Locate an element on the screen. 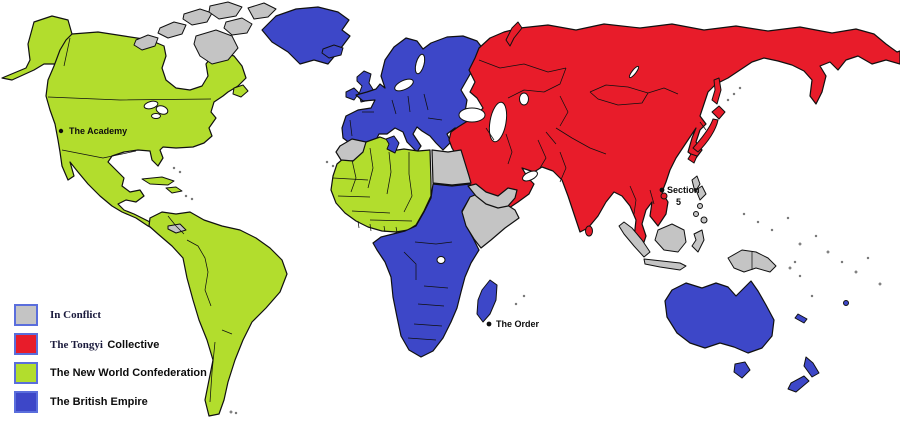 This screenshot has width=900, height=447. island-ellesmere is located at coordinates (262, 11).